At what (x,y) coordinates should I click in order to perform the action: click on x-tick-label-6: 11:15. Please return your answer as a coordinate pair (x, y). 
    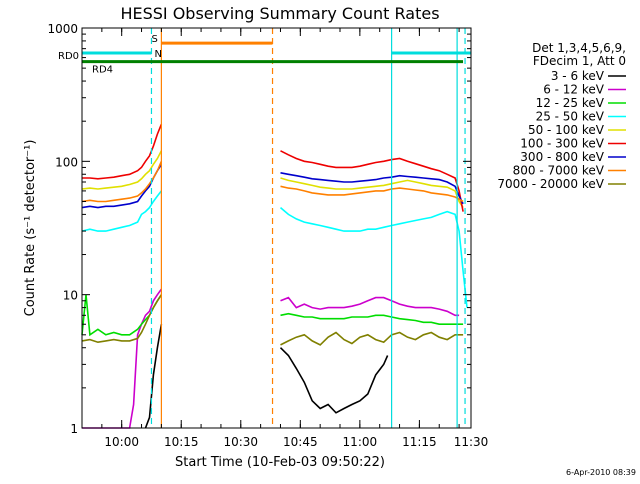
    Looking at the image, I should click on (419, 442).